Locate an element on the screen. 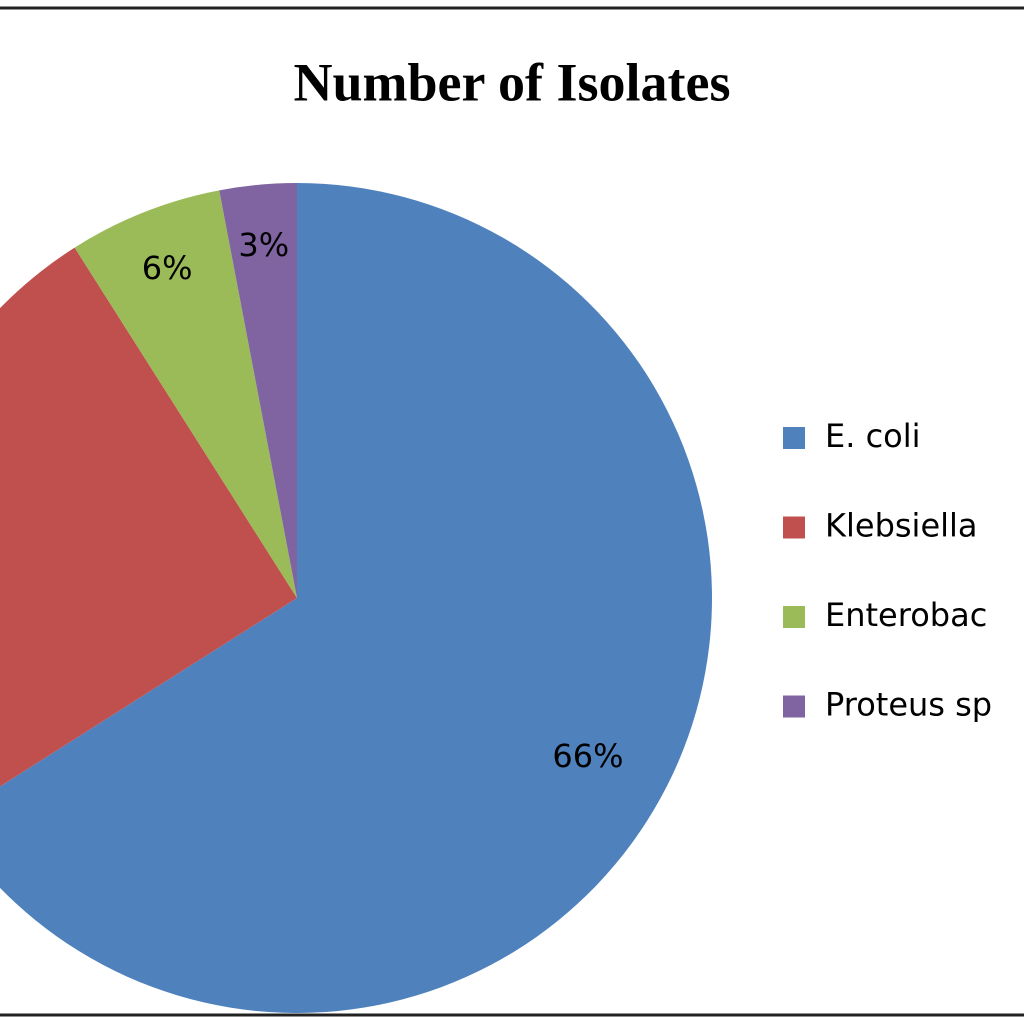 The width and height of the screenshot is (1024, 1024). legend-label: Enterobac is located at coordinates (906, 615).